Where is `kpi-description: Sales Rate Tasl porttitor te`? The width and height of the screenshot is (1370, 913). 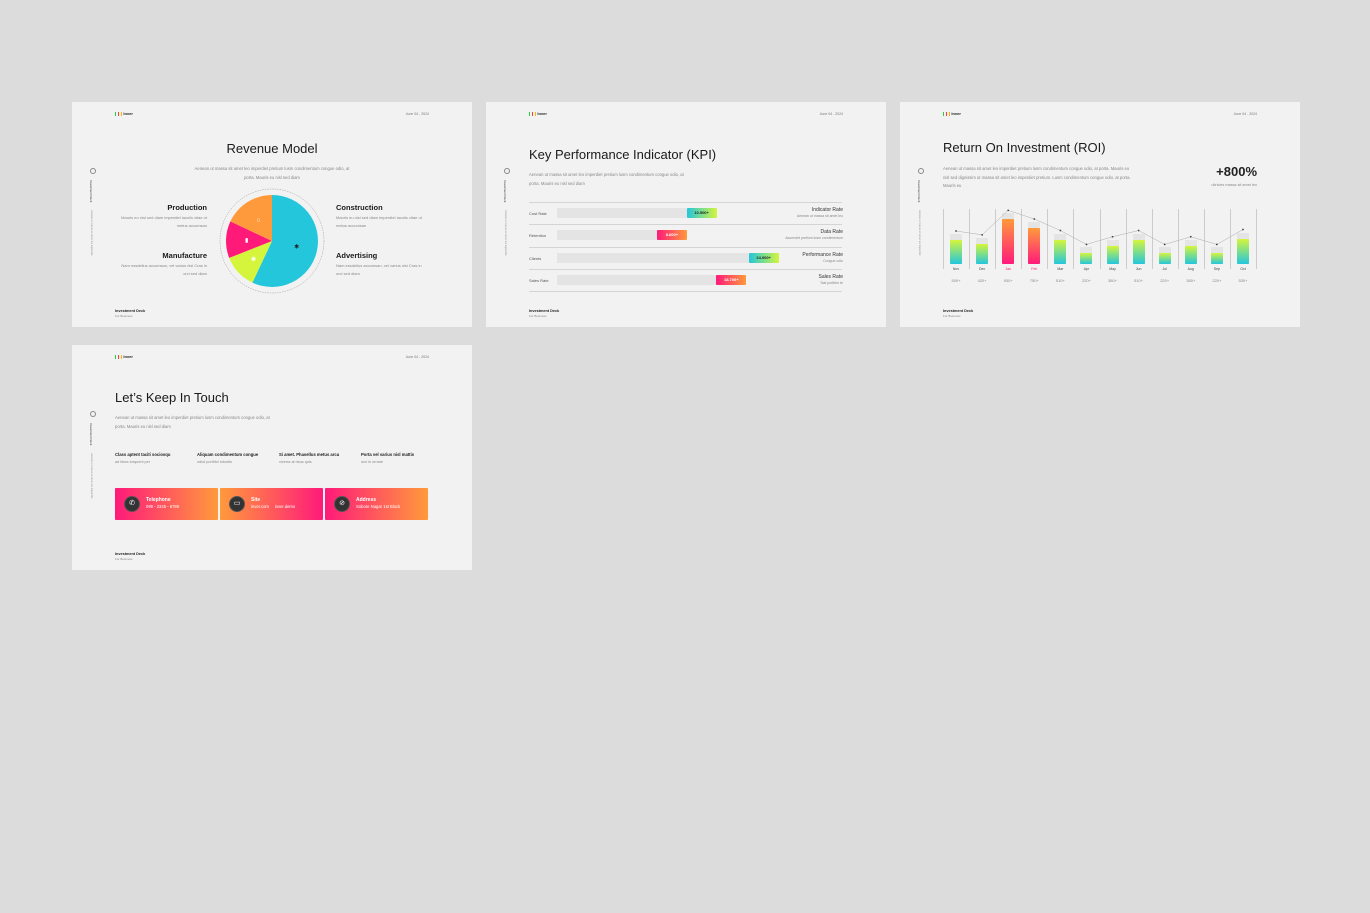
kpi-description: Sales Rate Tasl porttitor te is located at coordinates (831, 279).